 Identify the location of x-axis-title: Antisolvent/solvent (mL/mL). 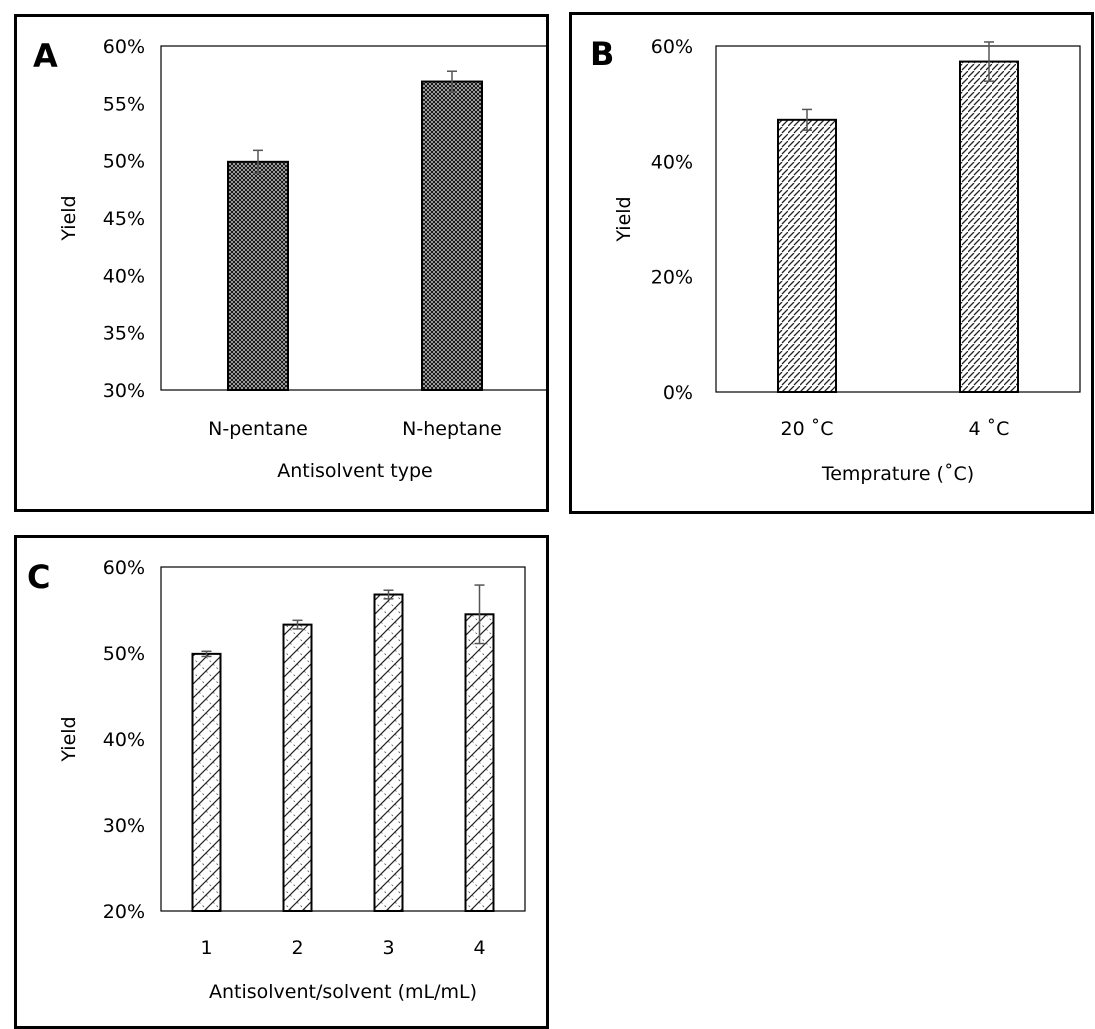
(343, 992).